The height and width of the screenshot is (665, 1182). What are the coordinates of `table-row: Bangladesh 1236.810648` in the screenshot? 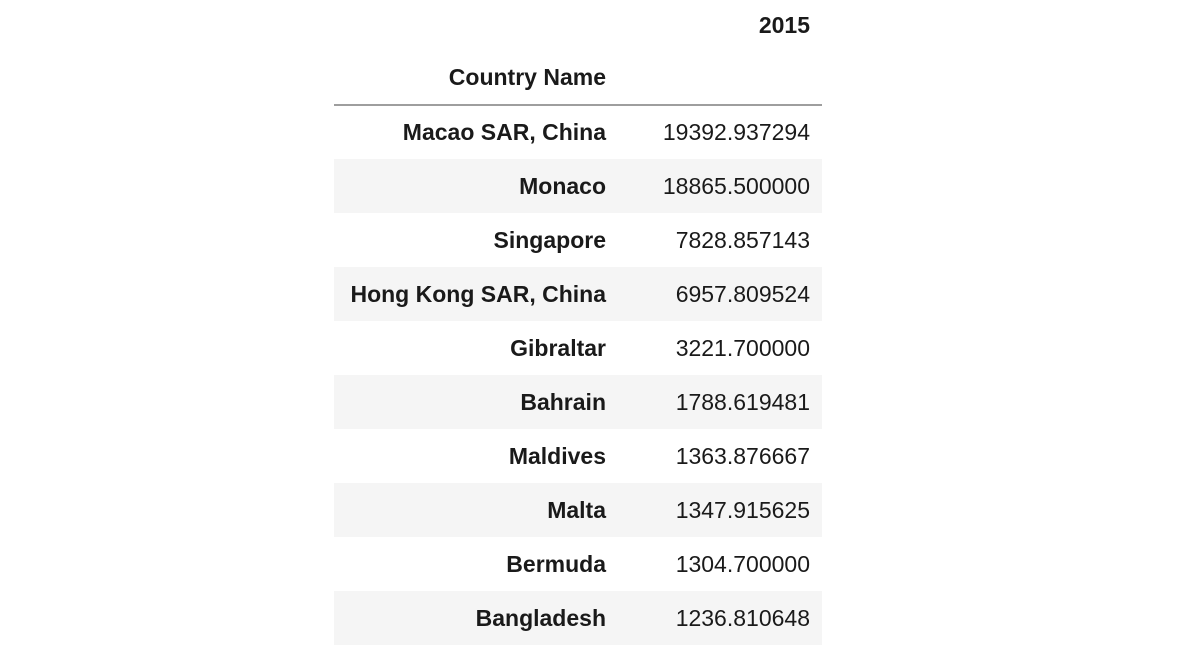 It's located at (578, 618).